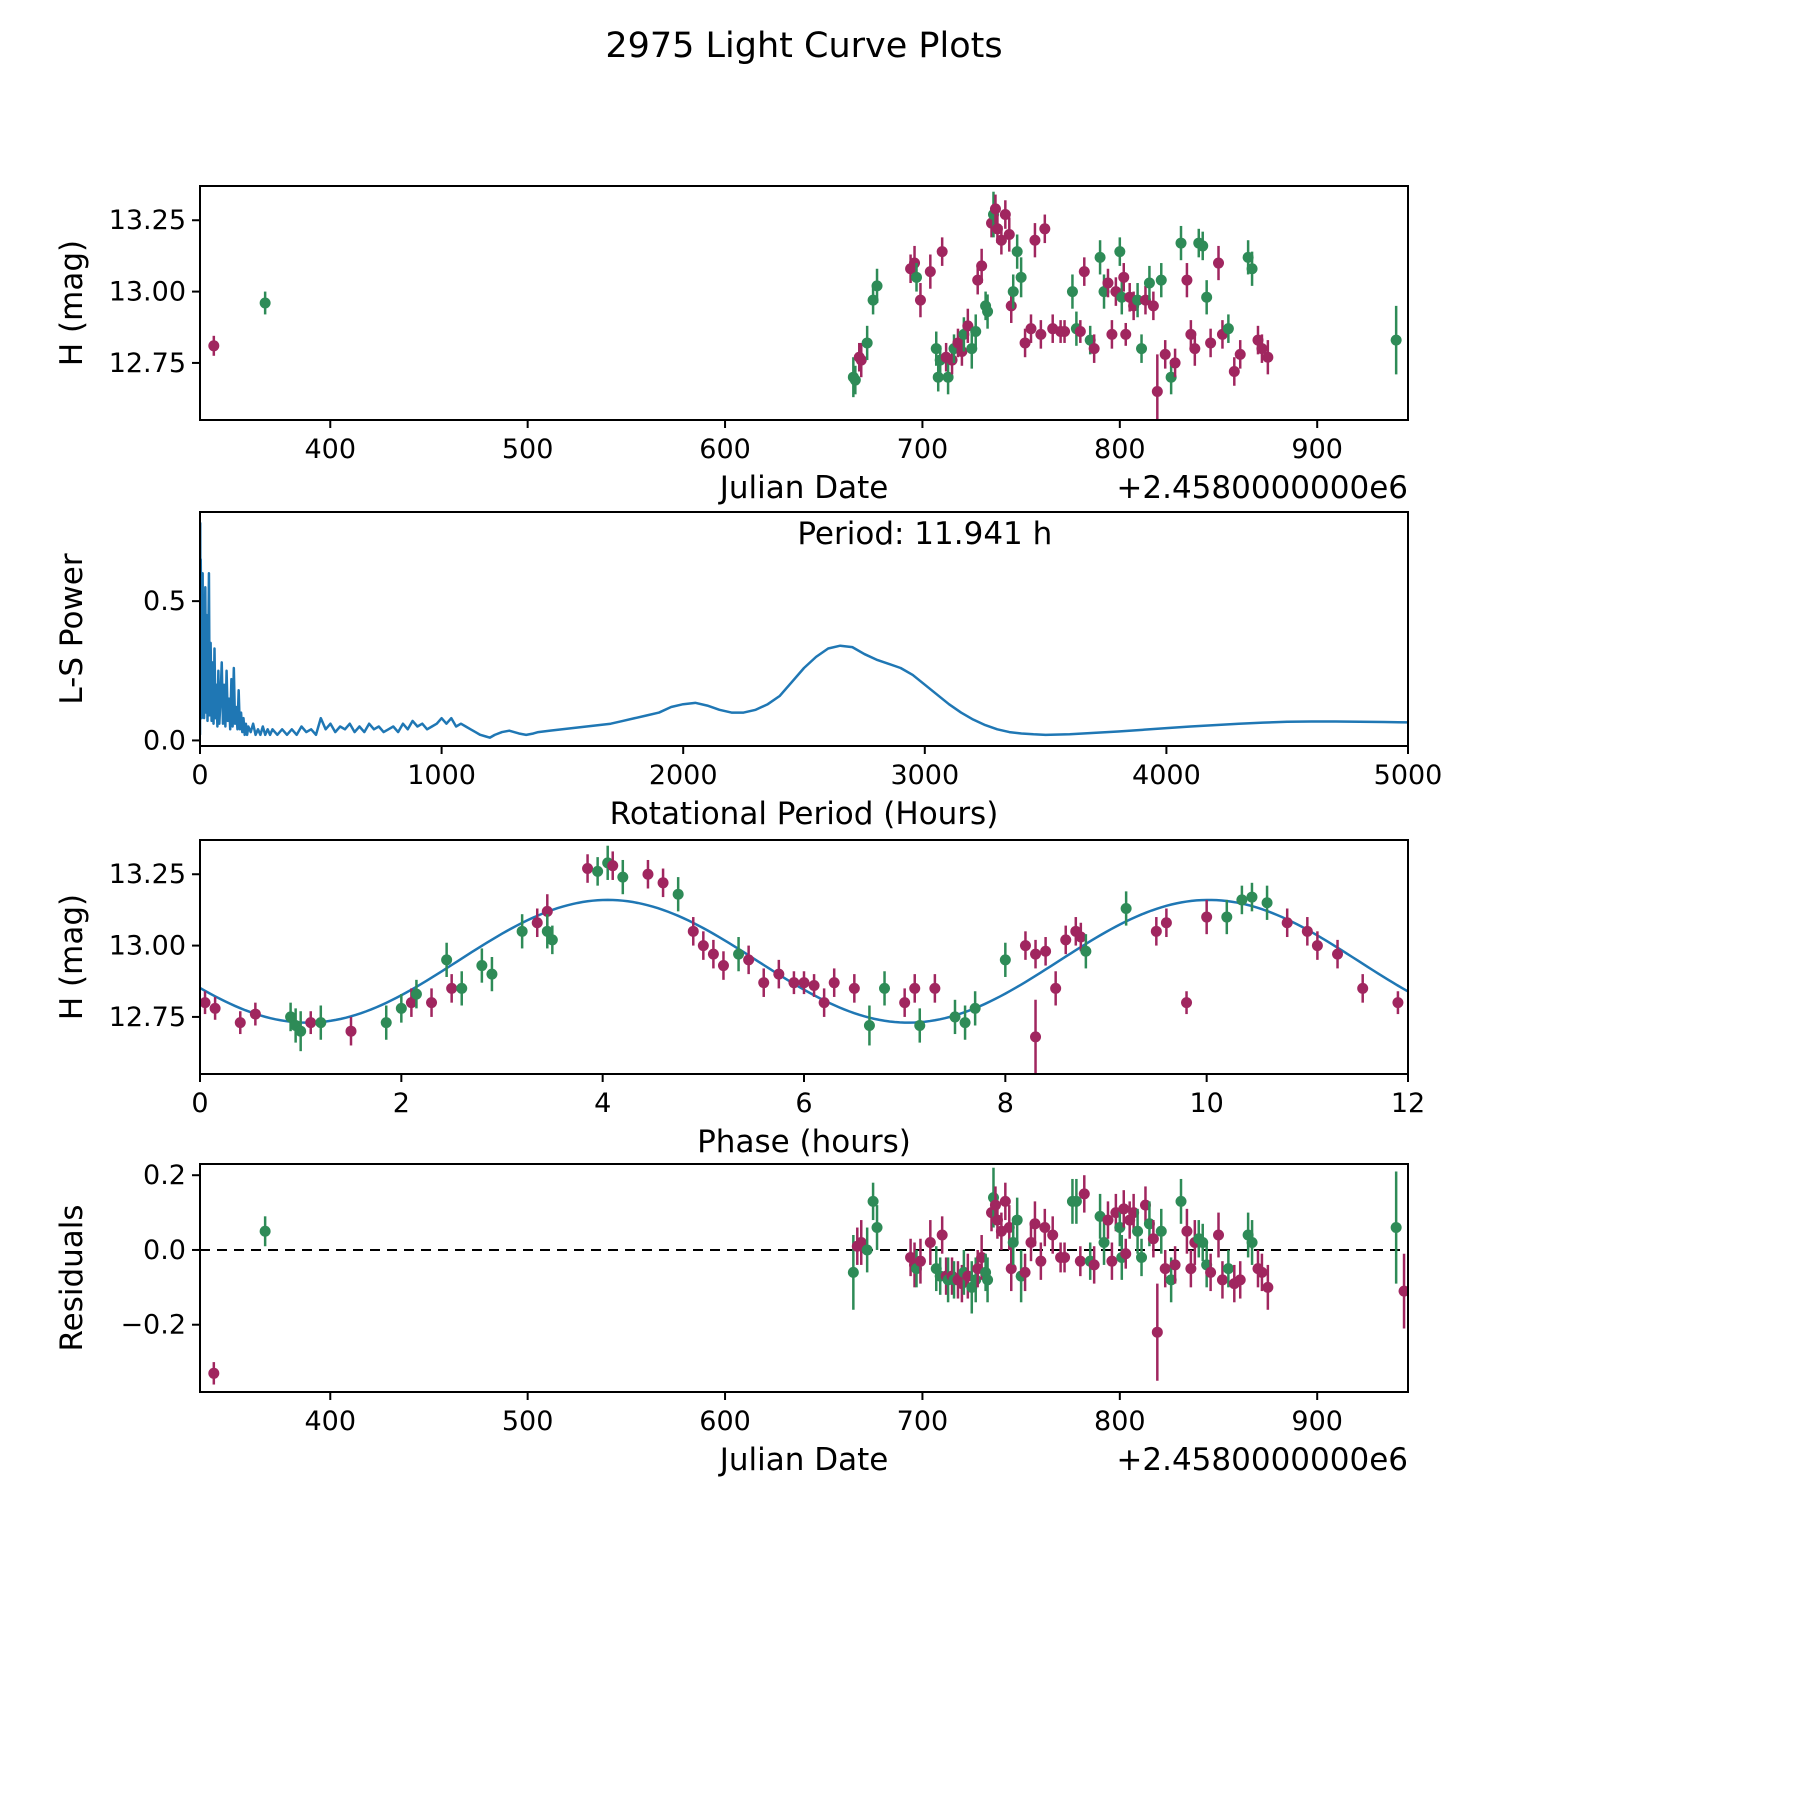  What do you see at coordinates (147, 363) in the screenshot?
I see `y-tick-label: 12.75` at bounding box center [147, 363].